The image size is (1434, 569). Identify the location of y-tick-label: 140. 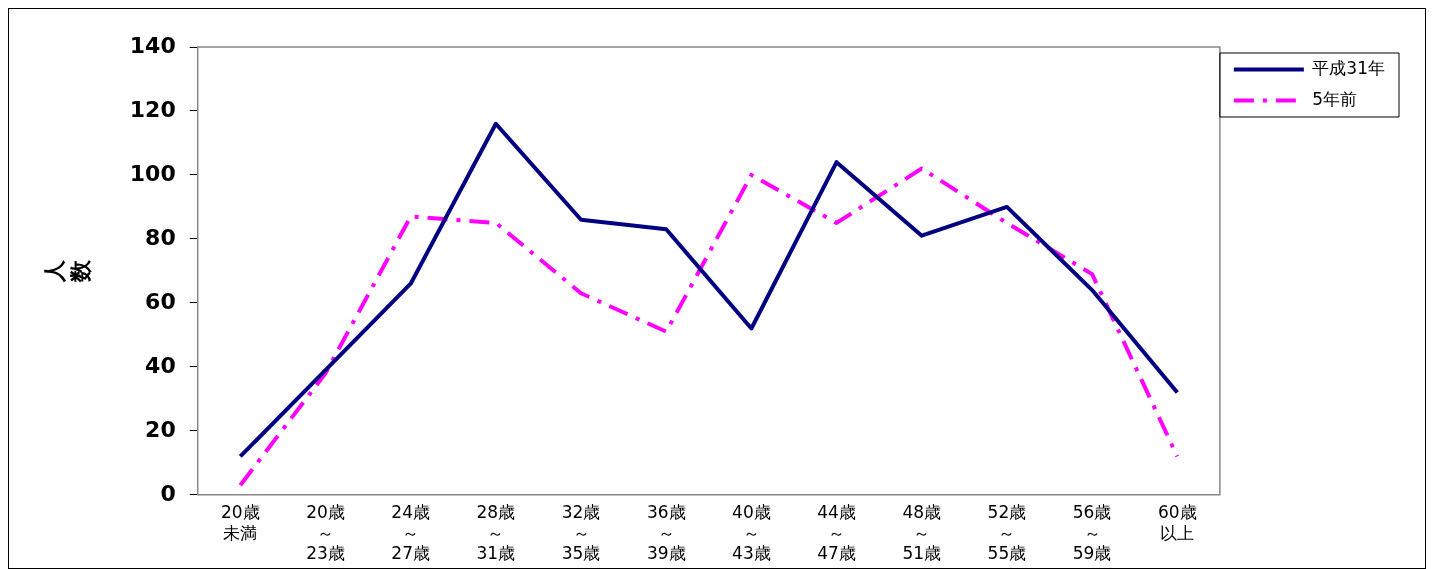
(152, 45).